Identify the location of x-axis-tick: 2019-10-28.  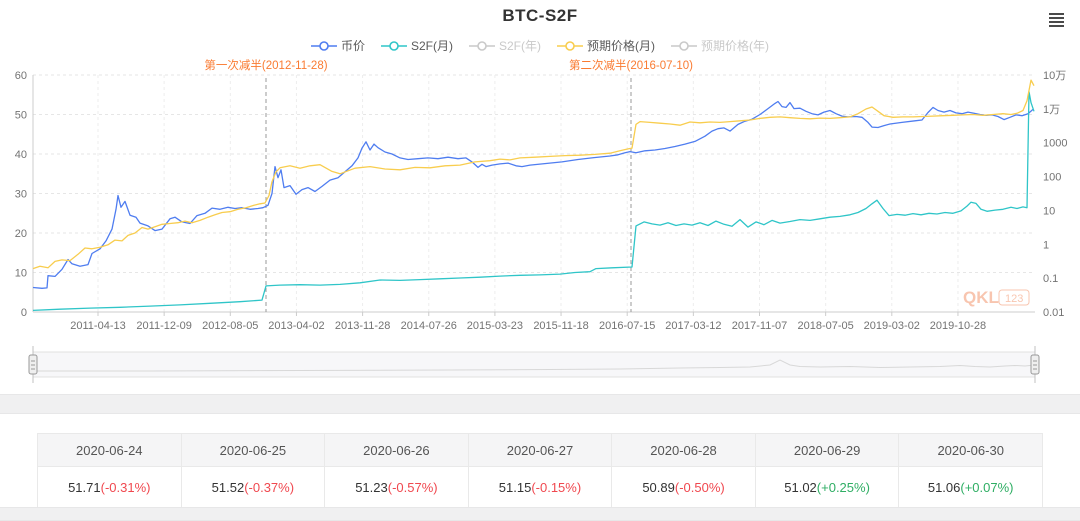
(958, 326).